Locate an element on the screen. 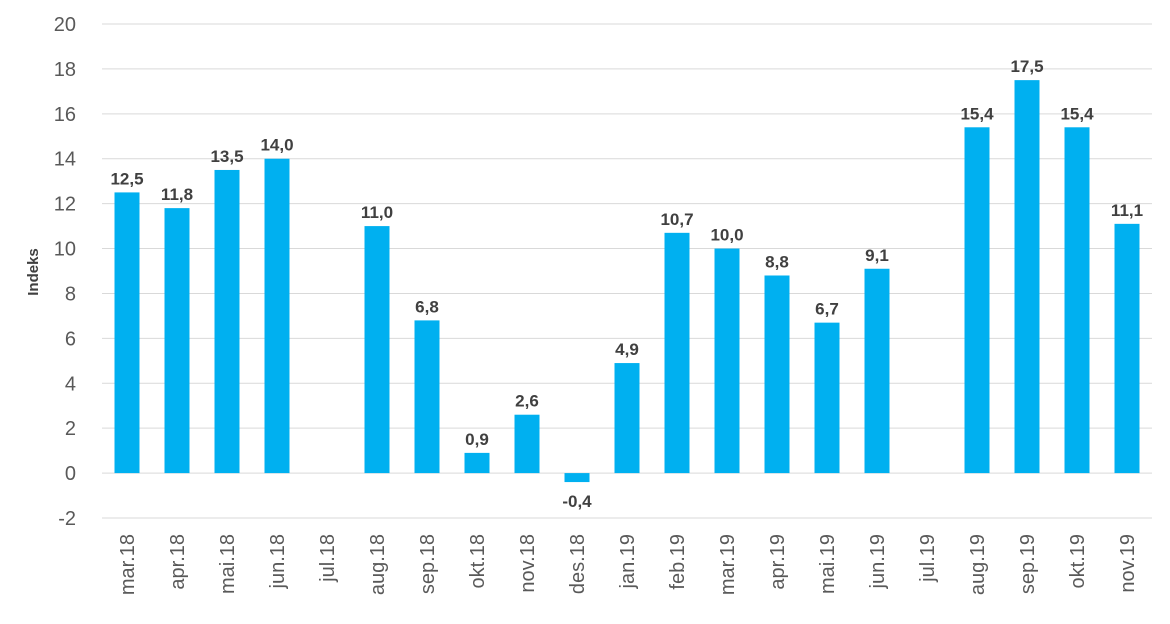 Image resolution: width=1170 pixels, height=624 pixels. x-tick-label: jun.19 is located at coordinates (878, 562).